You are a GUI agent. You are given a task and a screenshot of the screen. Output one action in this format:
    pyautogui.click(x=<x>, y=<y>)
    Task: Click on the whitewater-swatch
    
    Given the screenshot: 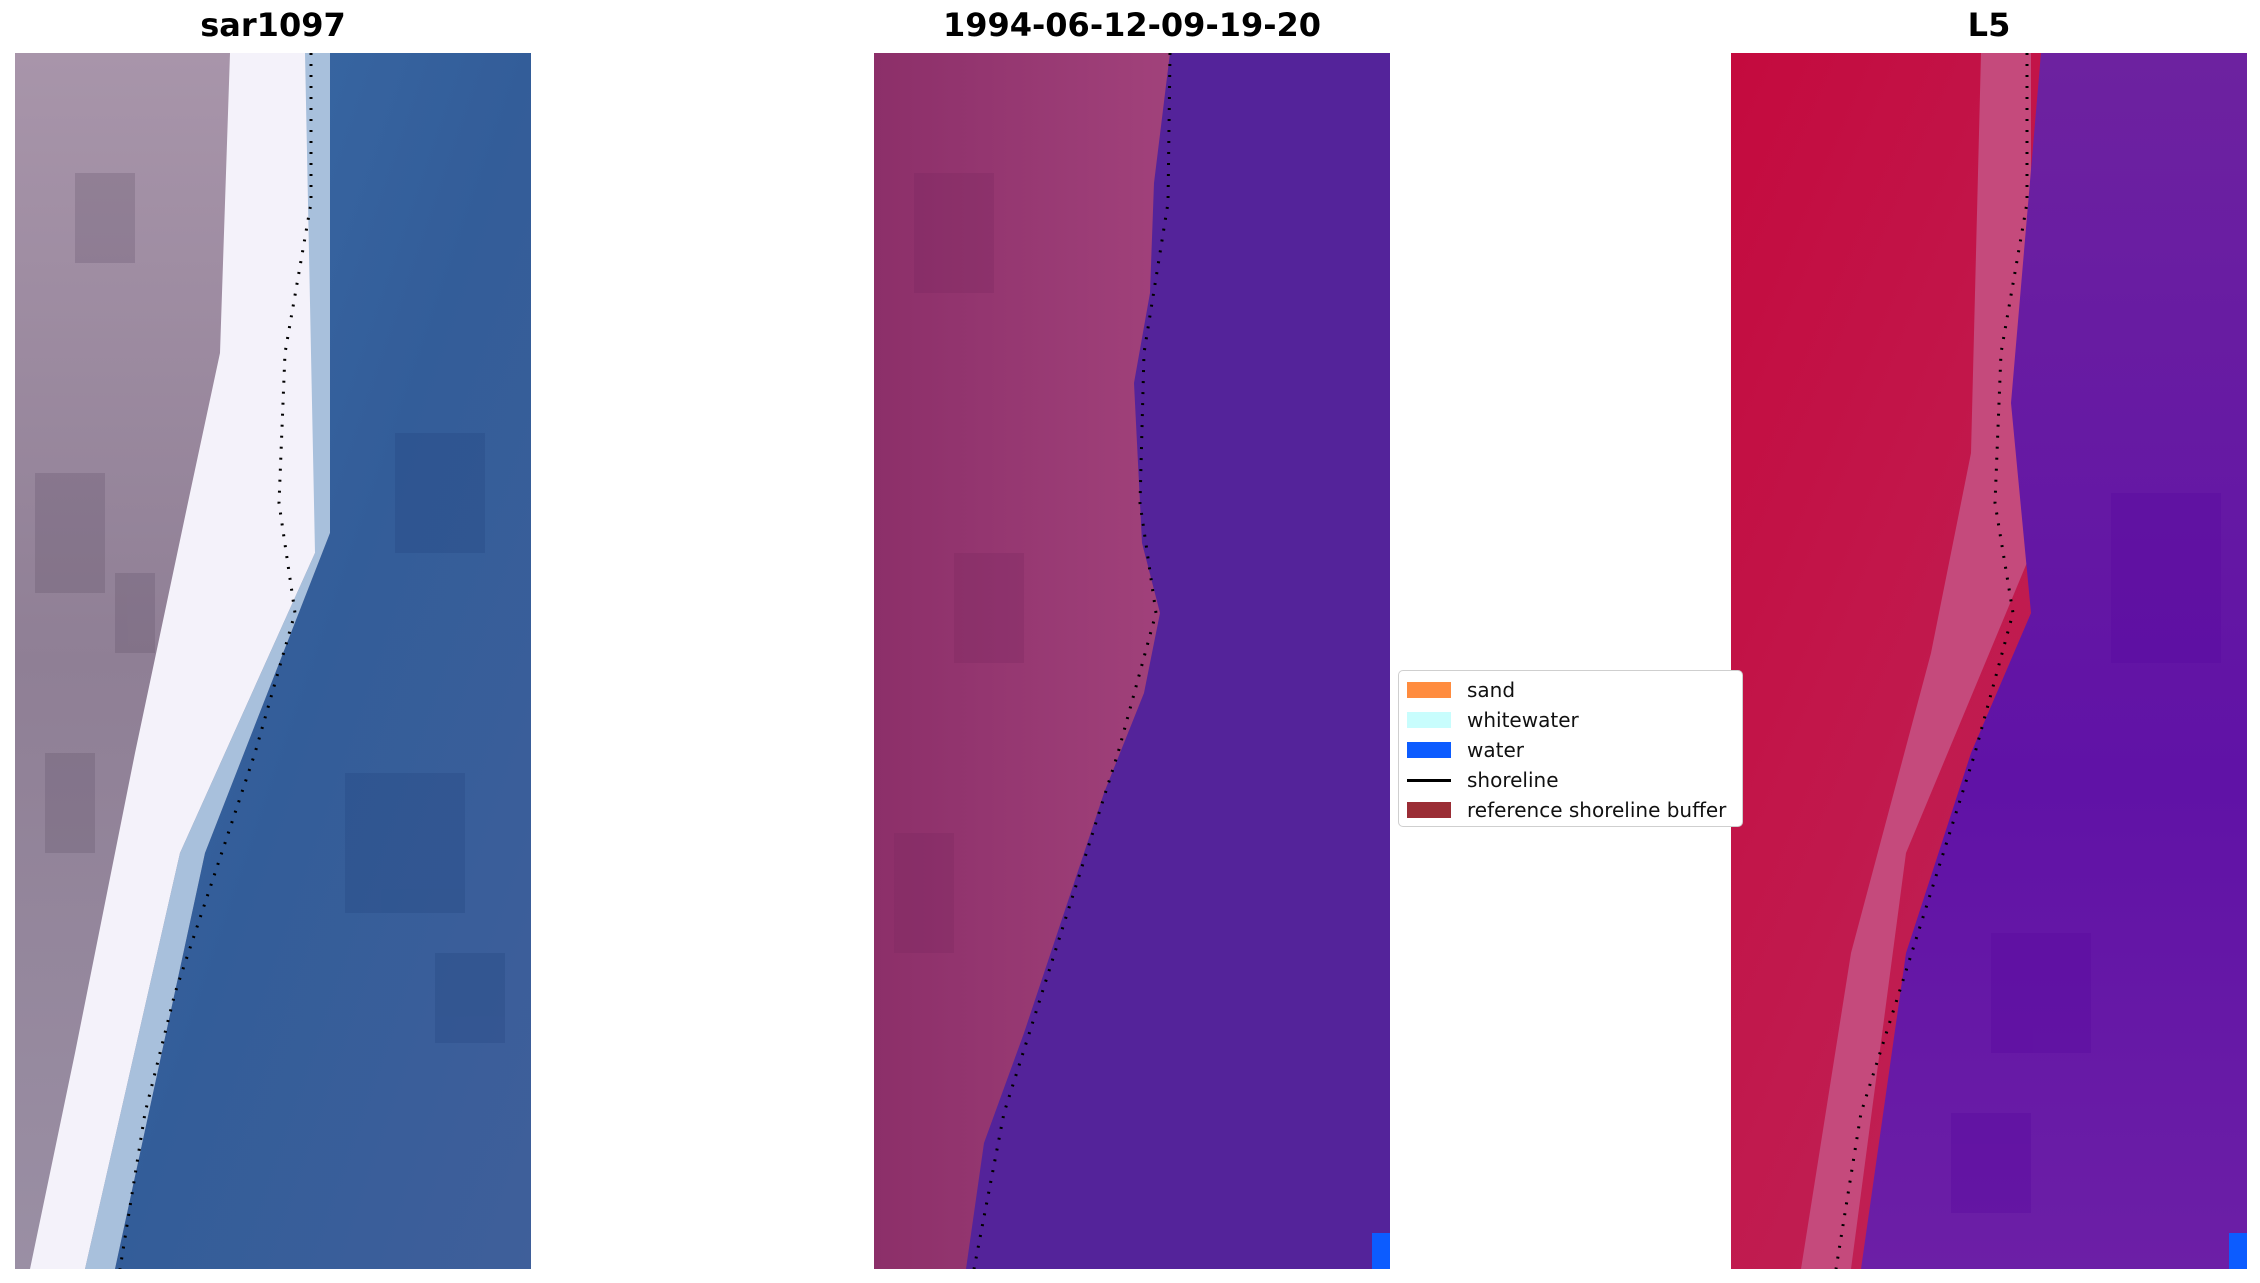 What is the action you would take?
    pyautogui.click(x=1429, y=720)
    